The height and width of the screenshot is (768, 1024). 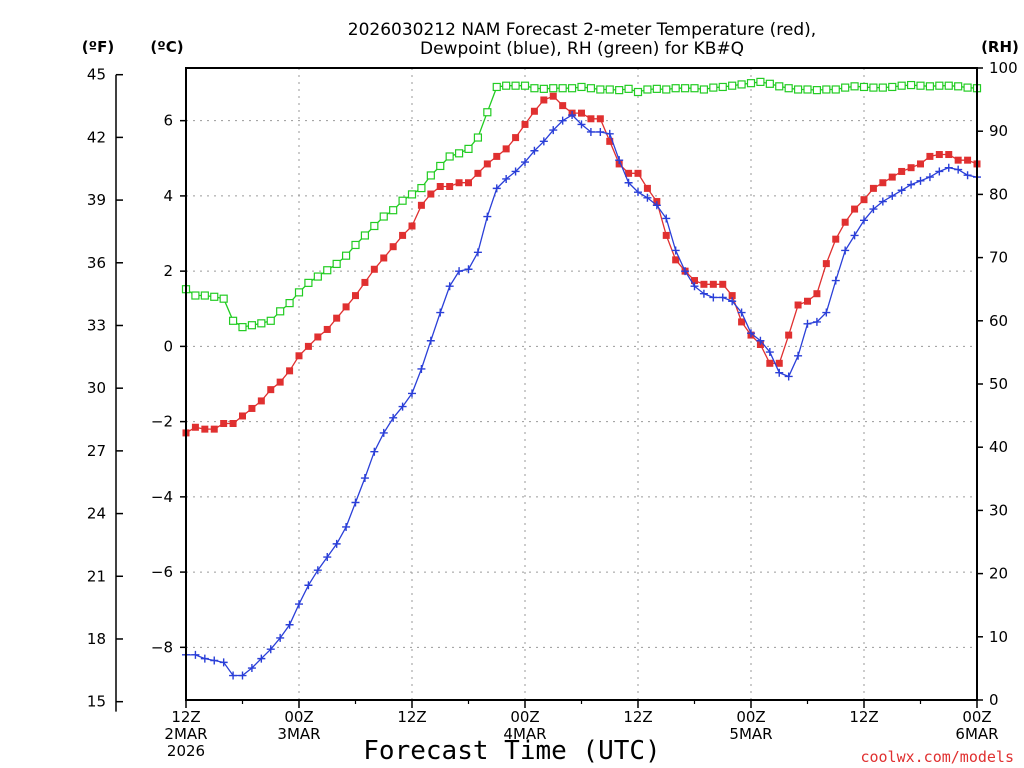 What do you see at coordinates (96, 388) in the screenshot?
I see `fahrenheit-tick-labels: 15 18 21 24 27 30 33 36 39 42 45` at bounding box center [96, 388].